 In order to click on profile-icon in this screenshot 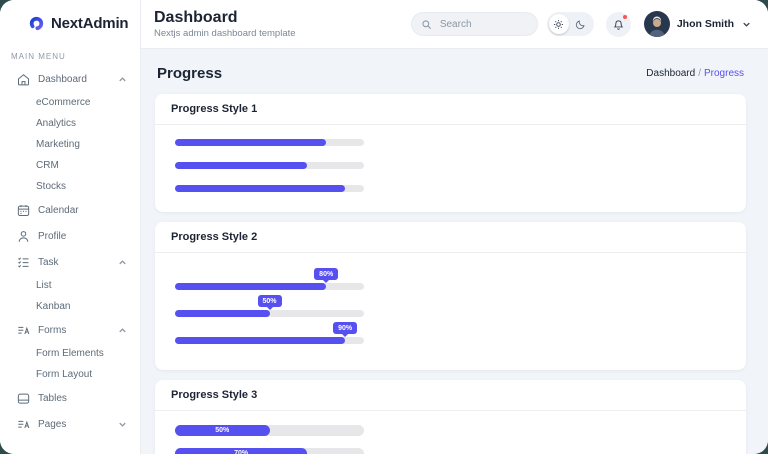, I will do `click(23, 236)`.